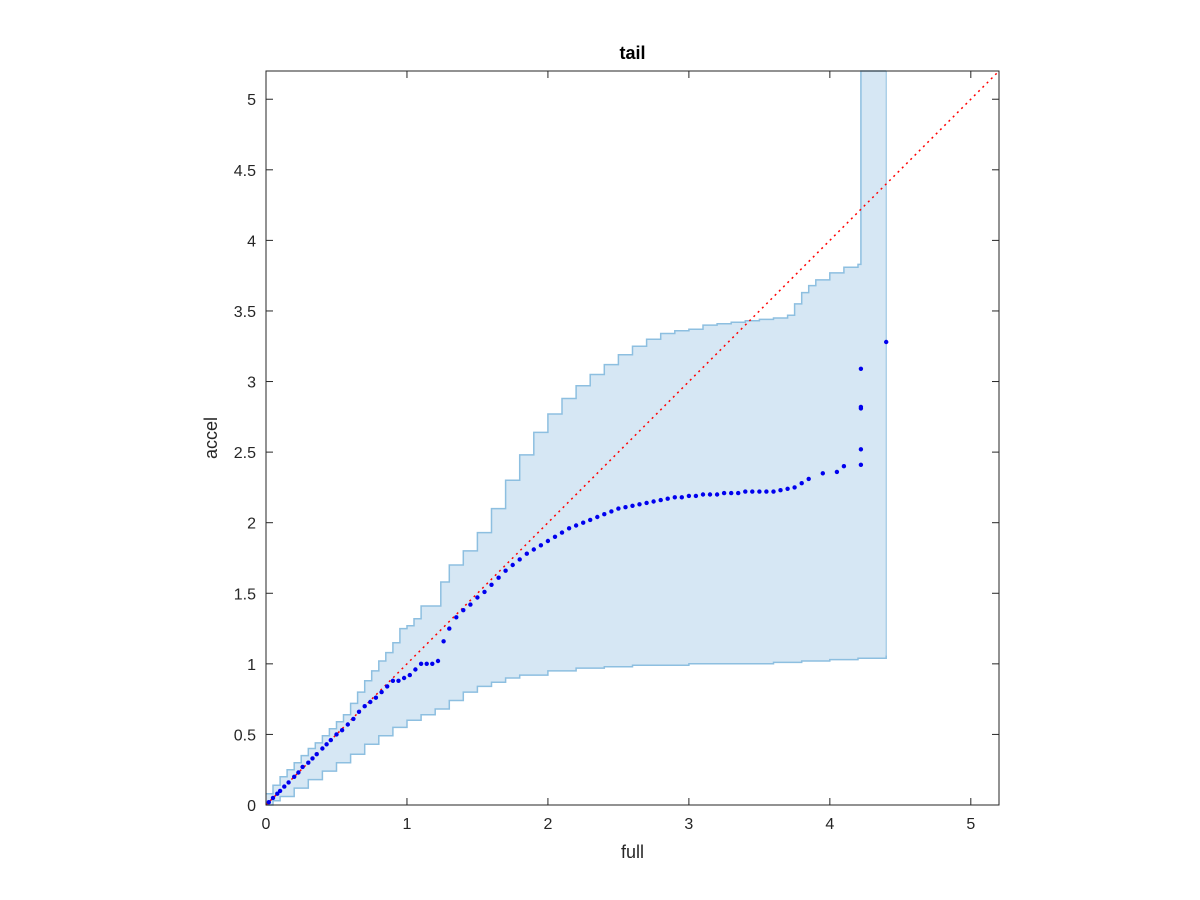 Image resolution: width=1200 pixels, height=900 pixels. Describe the element at coordinates (251, 100) in the screenshot. I see `y-tick-label: 5` at that location.